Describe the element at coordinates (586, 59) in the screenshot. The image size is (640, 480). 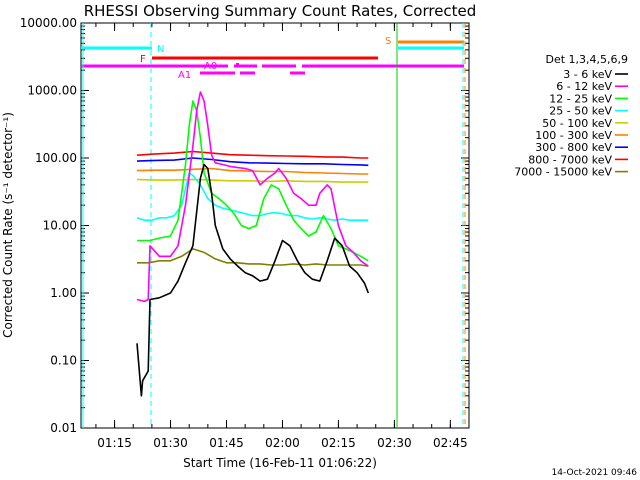
I see `legend-title: Det 1,3,4,5,6,9` at that location.